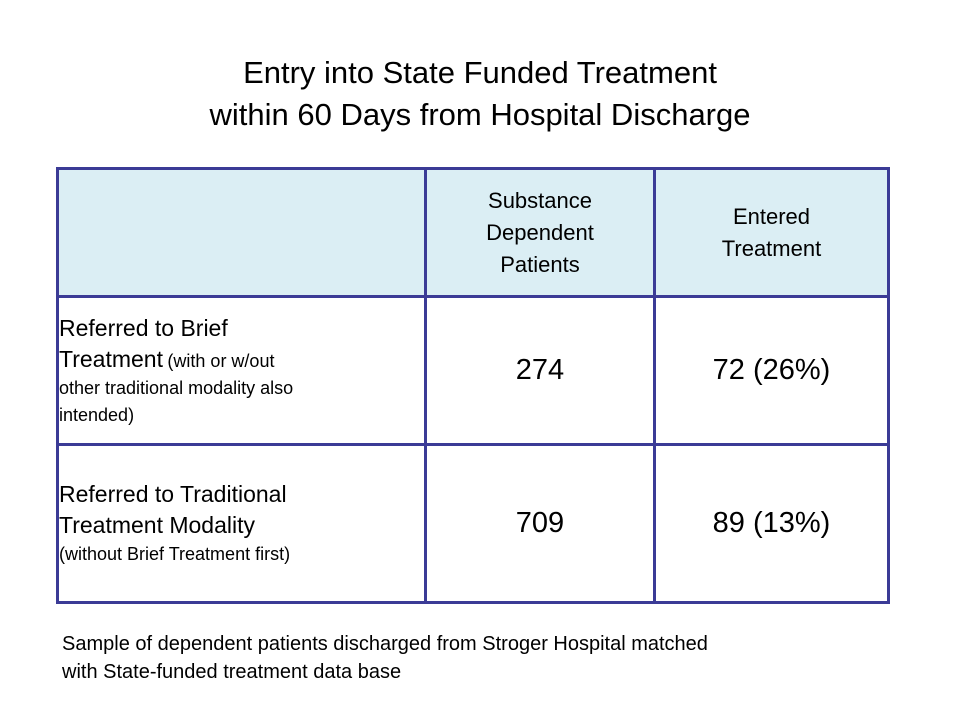  I want to click on row-label-main: Referred to Brief, so click(143, 327).